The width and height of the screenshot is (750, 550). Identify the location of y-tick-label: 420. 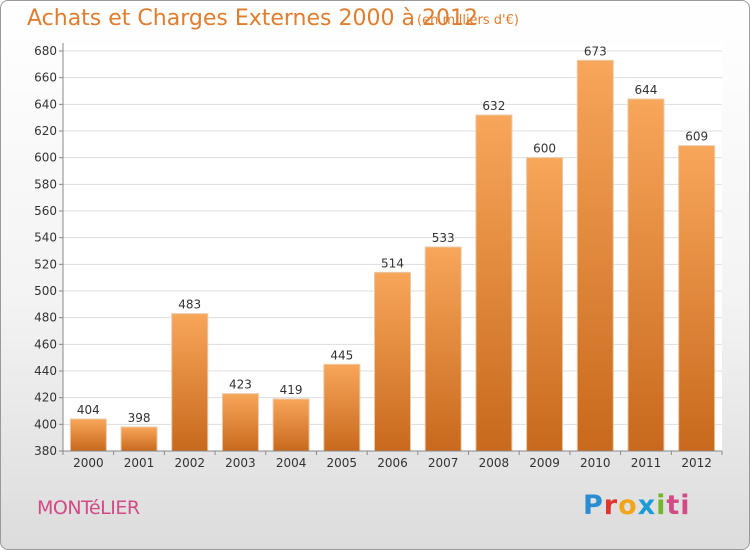
(45, 398).